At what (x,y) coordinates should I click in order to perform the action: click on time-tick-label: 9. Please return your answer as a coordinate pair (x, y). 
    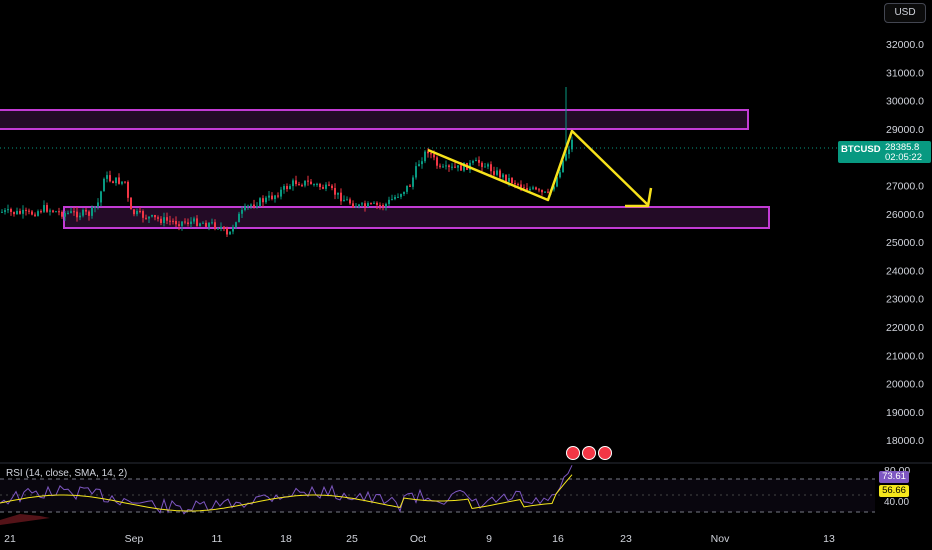
    Looking at the image, I should click on (489, 539).